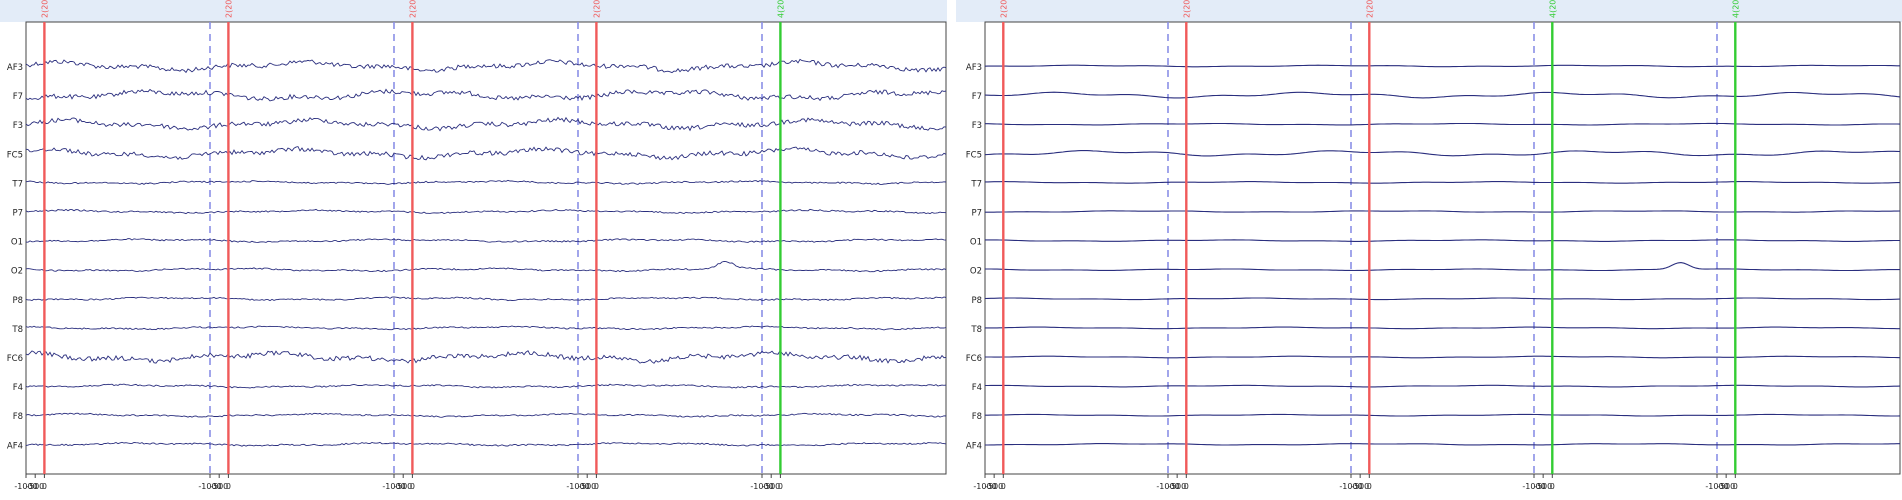  Describe the element at coordinates (17, 243) in the screenshot. I see `channel-label: O1` at that location.